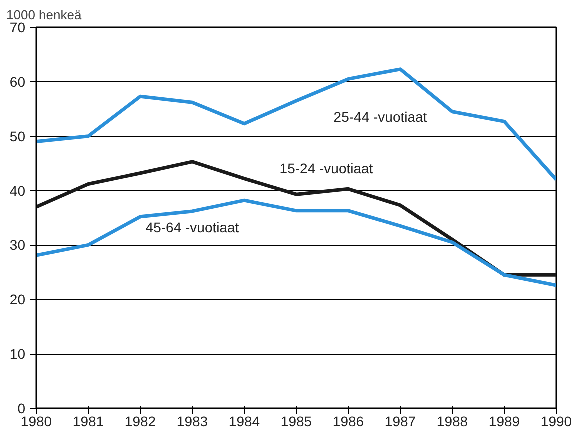 This screenshot has height=432, width=582. I want to click on y-tick-label: 30, so click(18, 245).